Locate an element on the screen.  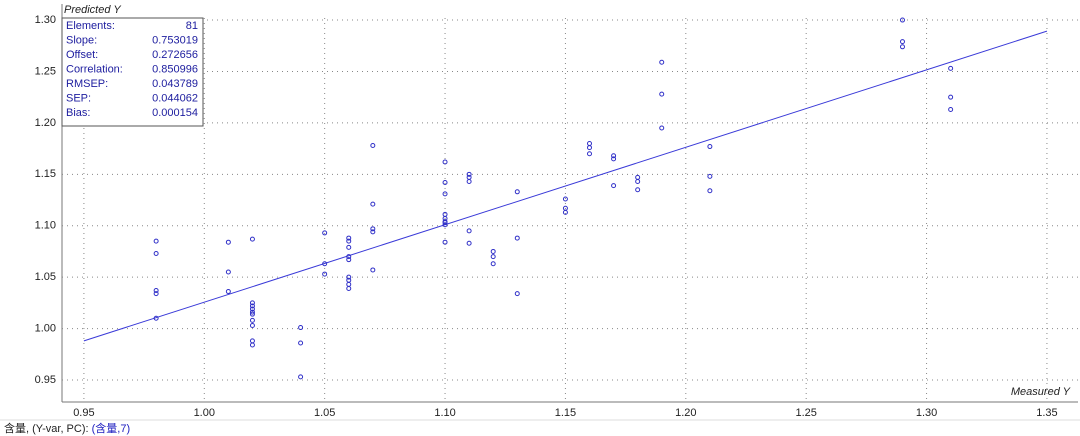
x-tick-label: 1.20 is located at coordinates (685, 413).